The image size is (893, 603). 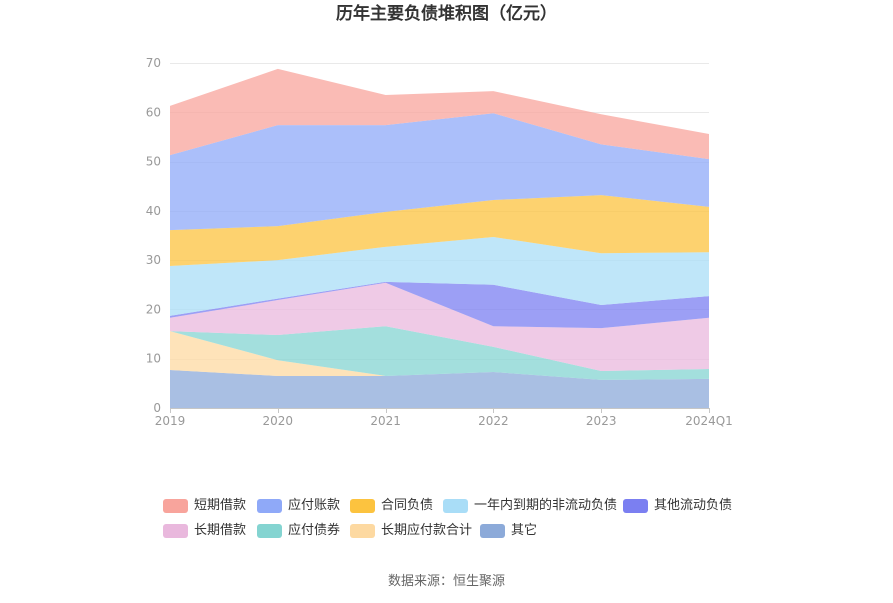 I want to click on y-tick-label: 70, so click(x=153, y=63).